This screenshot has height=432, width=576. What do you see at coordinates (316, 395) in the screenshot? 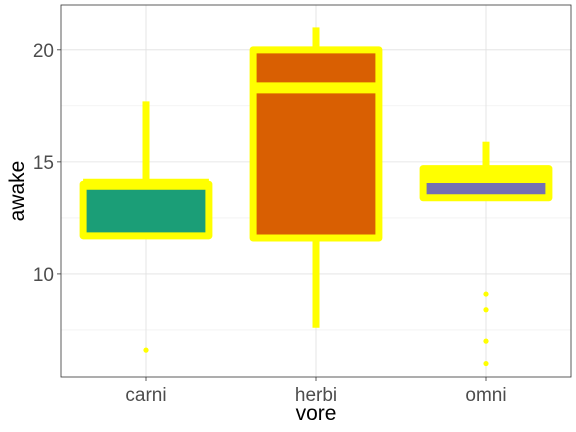
I see `x-tick-label-herbi: herbi` at bounding box center [316, 395].